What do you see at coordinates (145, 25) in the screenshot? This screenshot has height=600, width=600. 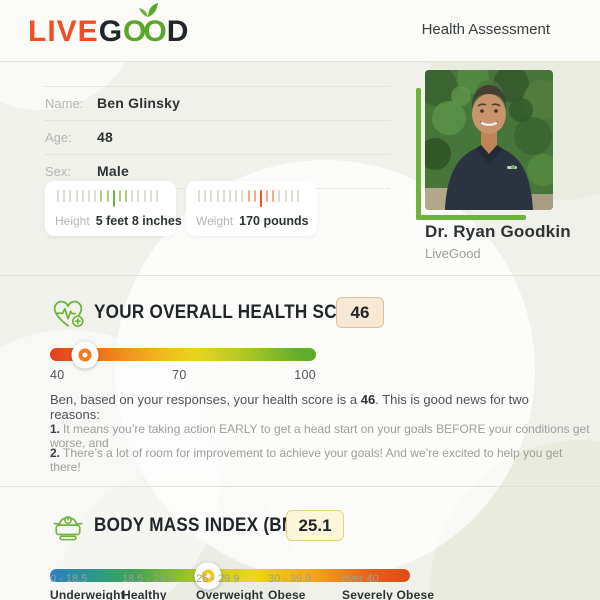 I see `logo-oo-text: OO` at bounding box center [145, 25].